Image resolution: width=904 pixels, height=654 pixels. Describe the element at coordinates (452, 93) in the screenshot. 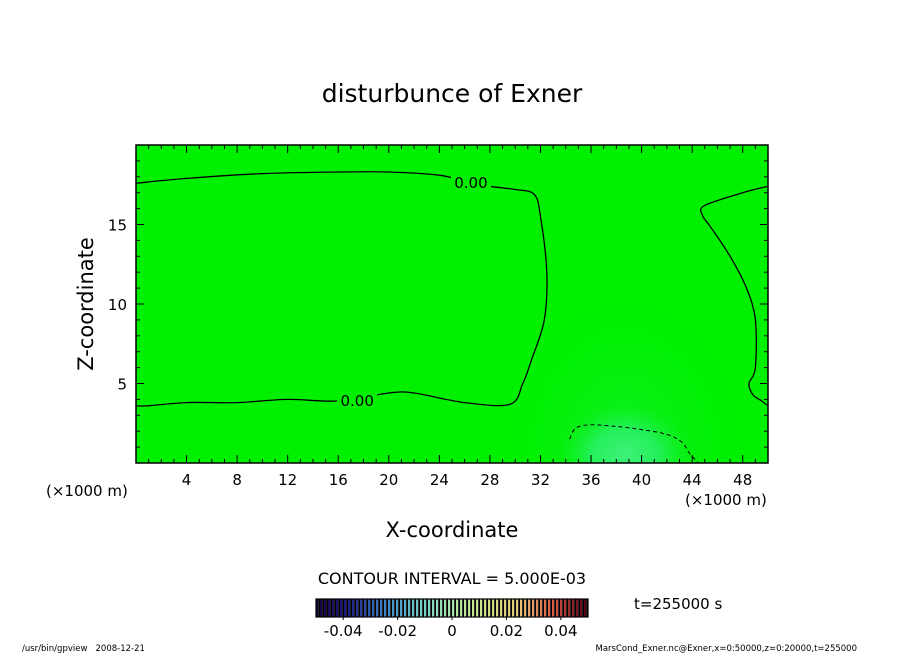

I see `chart-title: disturbunce of Exner` at that location.